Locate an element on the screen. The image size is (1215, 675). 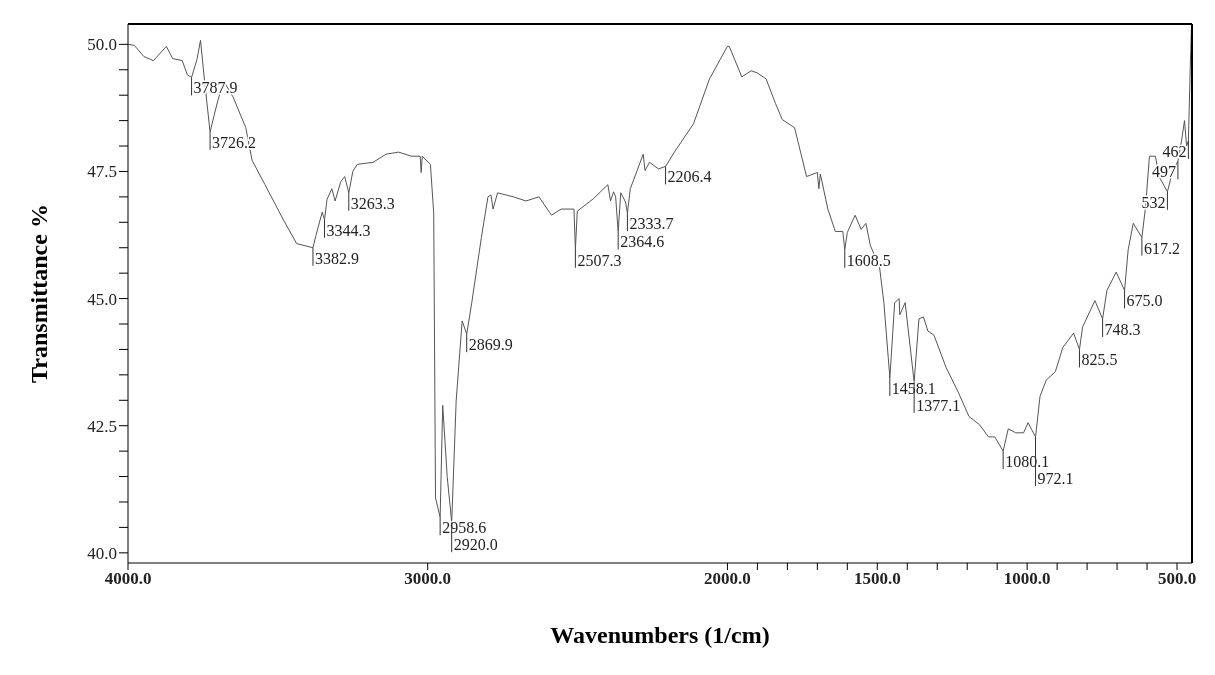
annotation: 748.3 is located at coordinates (1122, 329).